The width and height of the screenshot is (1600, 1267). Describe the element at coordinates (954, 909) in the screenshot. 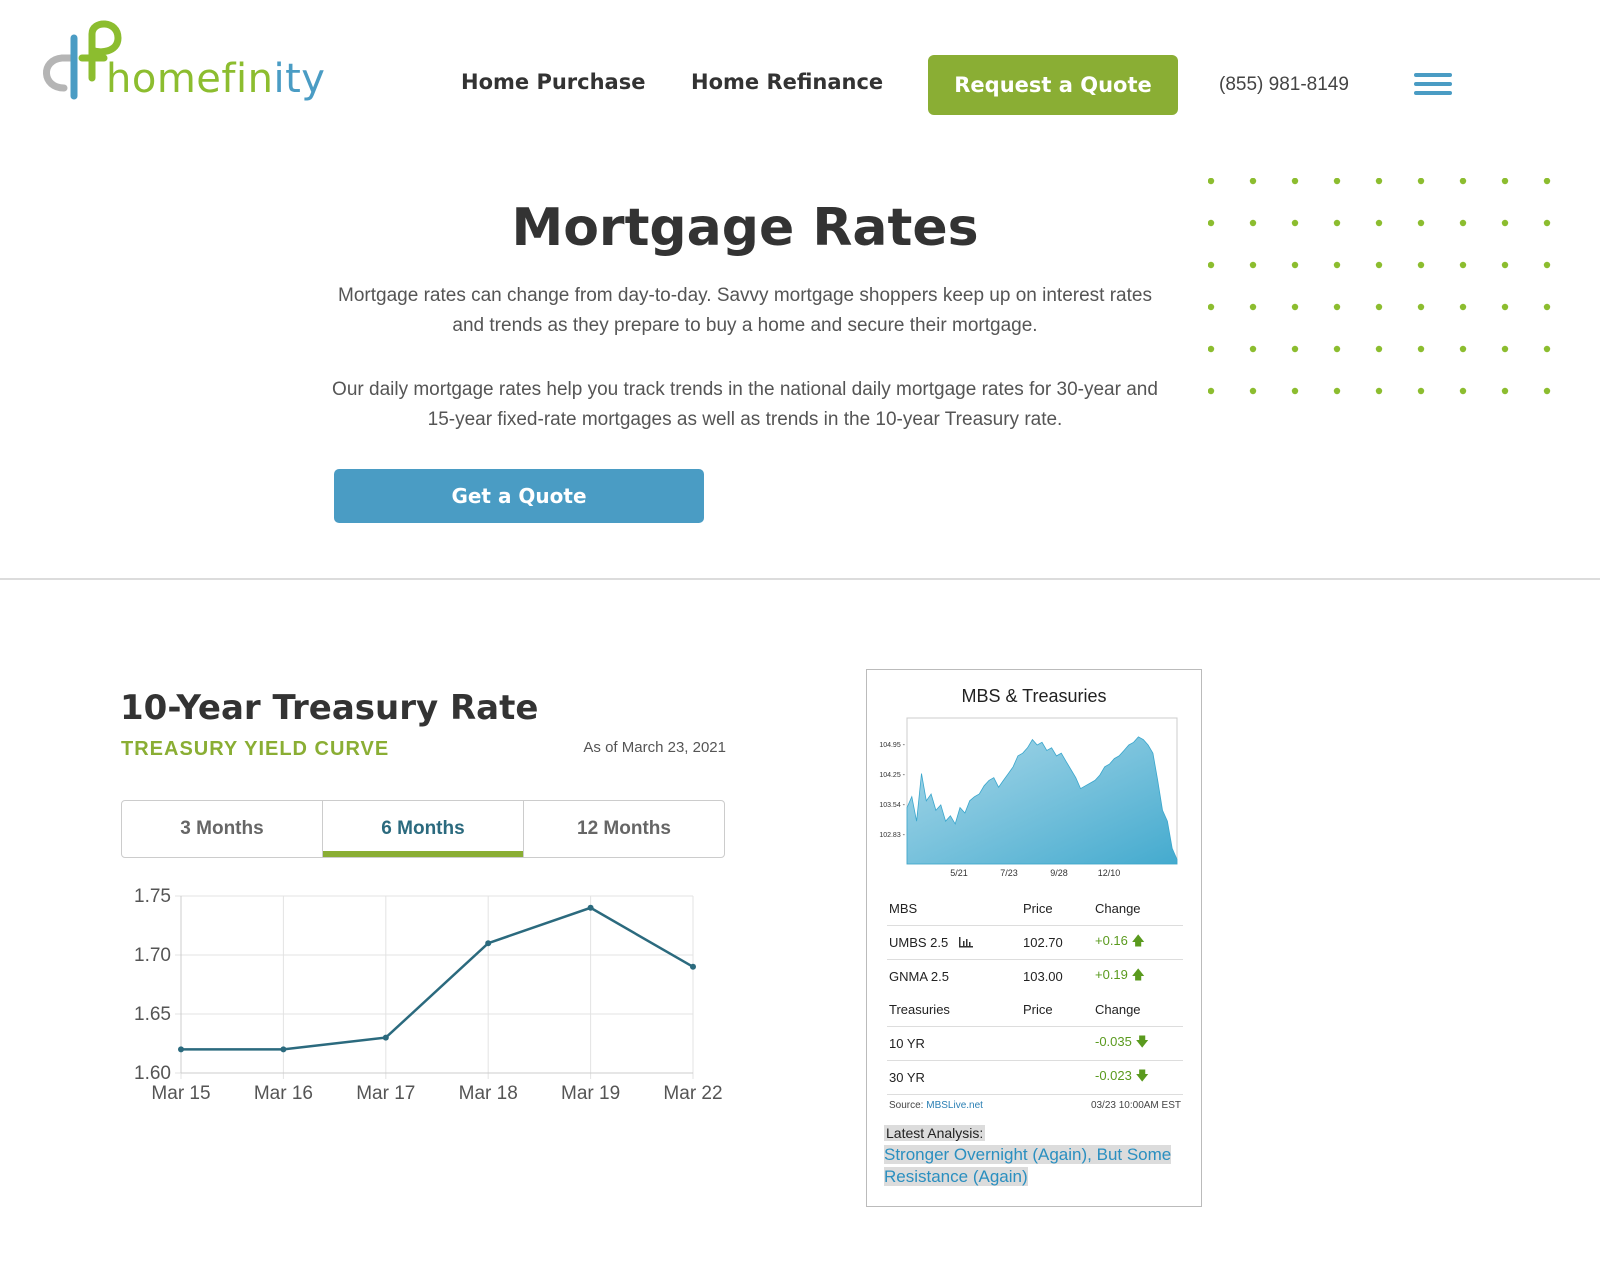

I see `header-cell: MBS` at that location.